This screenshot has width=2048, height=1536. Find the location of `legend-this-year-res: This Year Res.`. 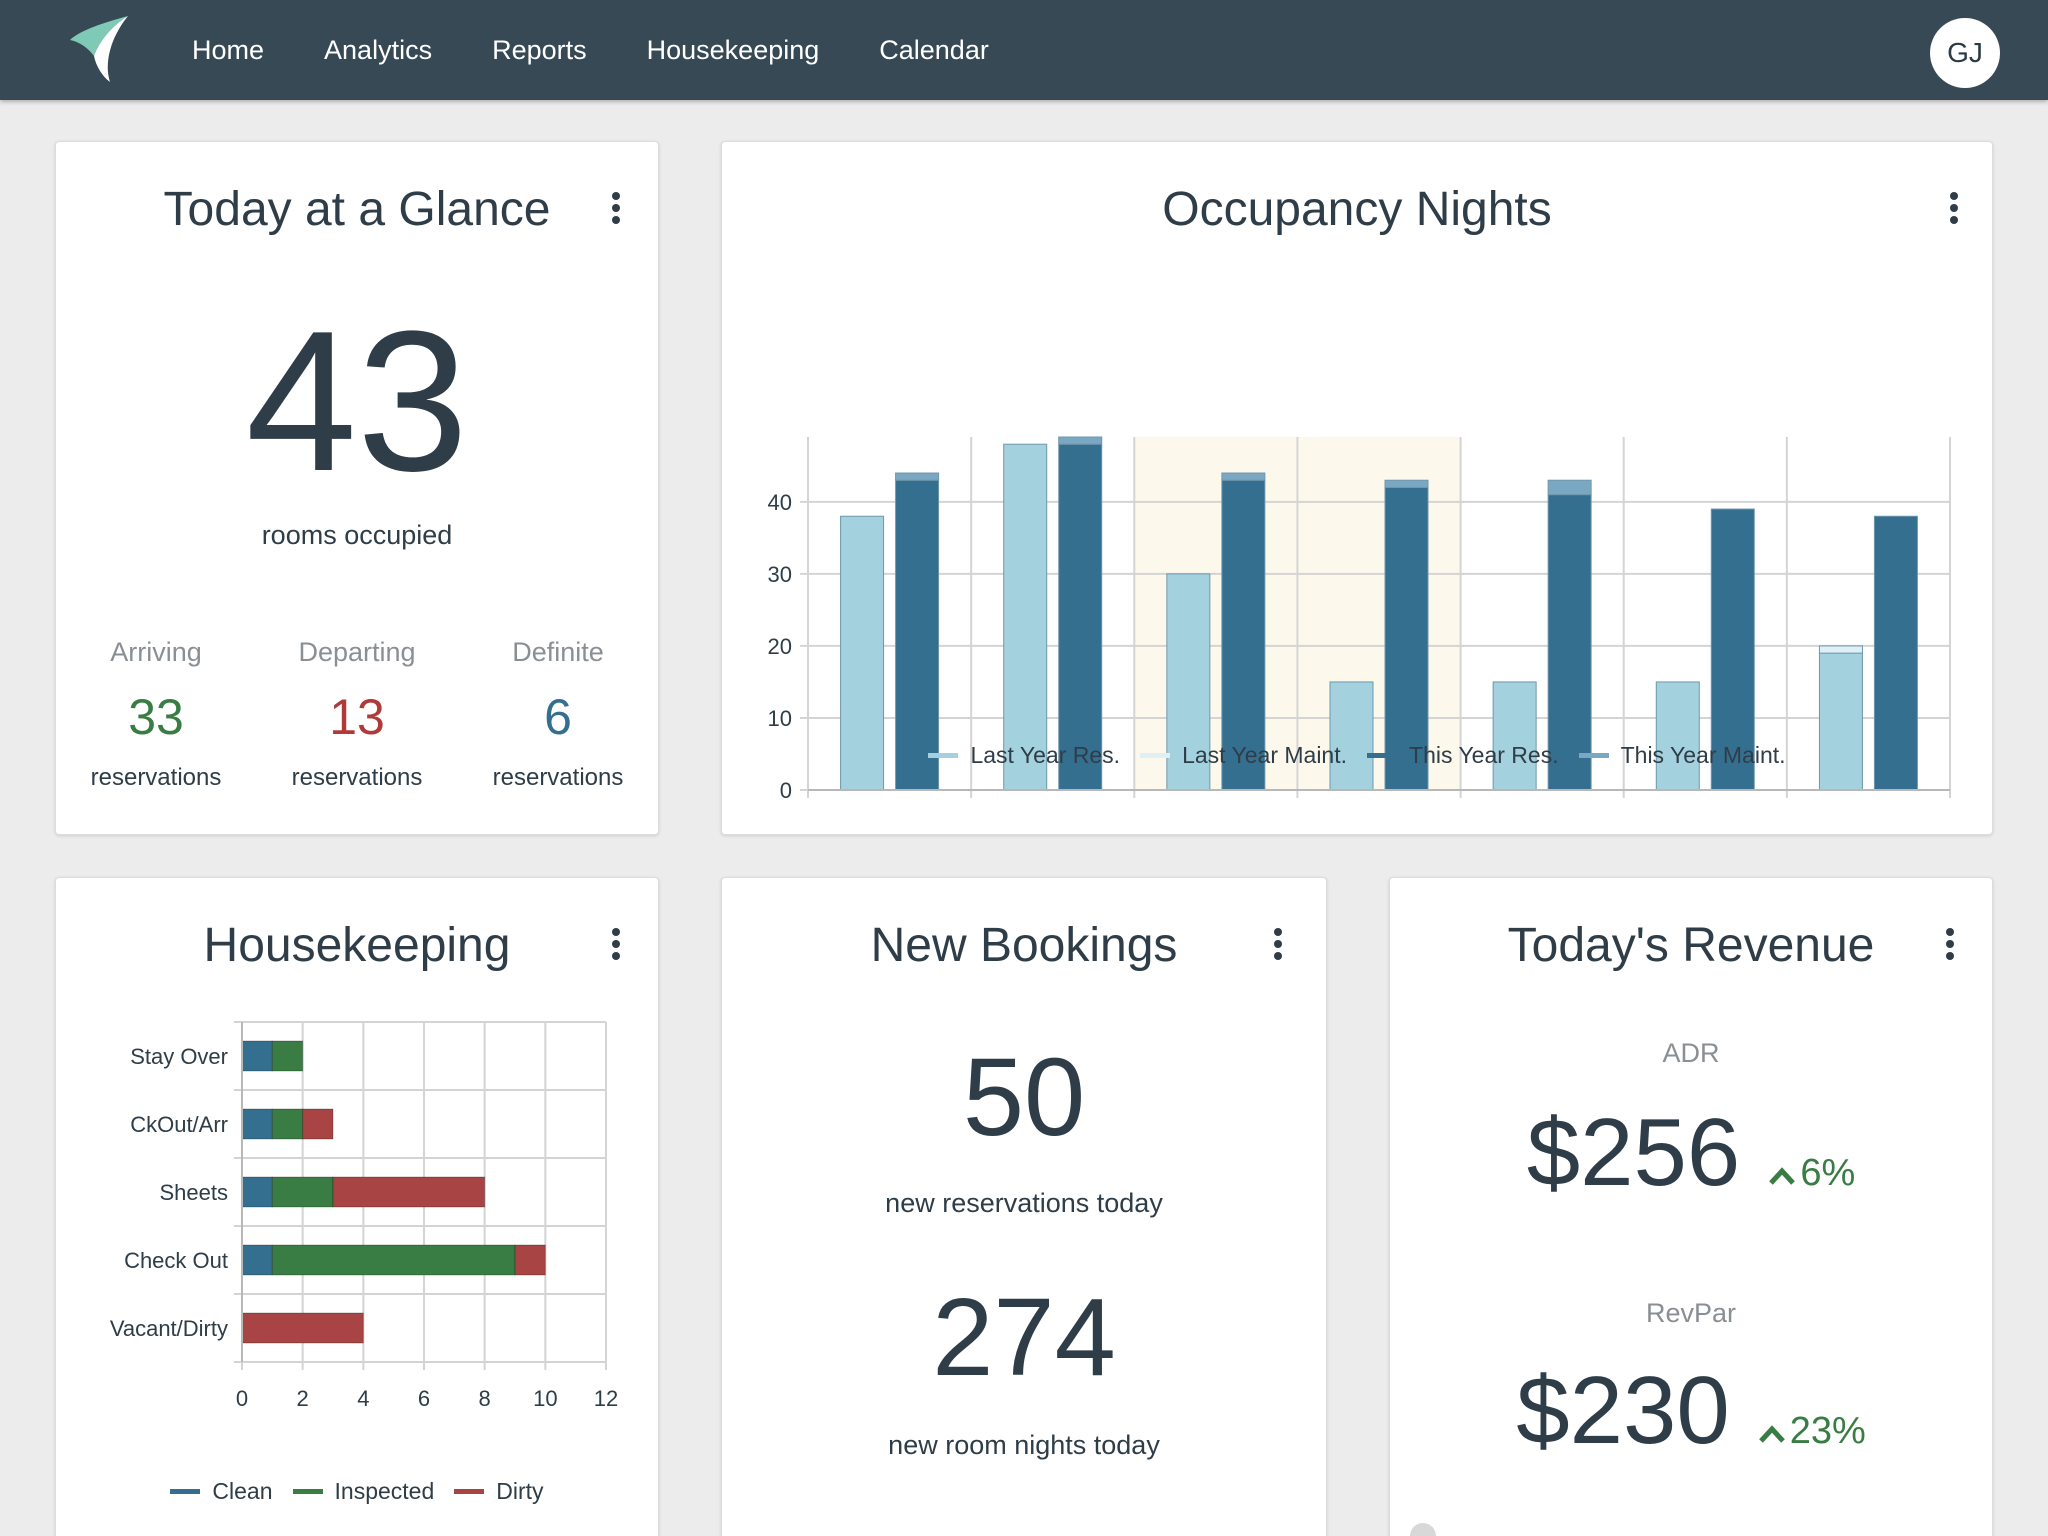

legend-this-year-res: This Year Res. is located at coordinates (1463, 755).